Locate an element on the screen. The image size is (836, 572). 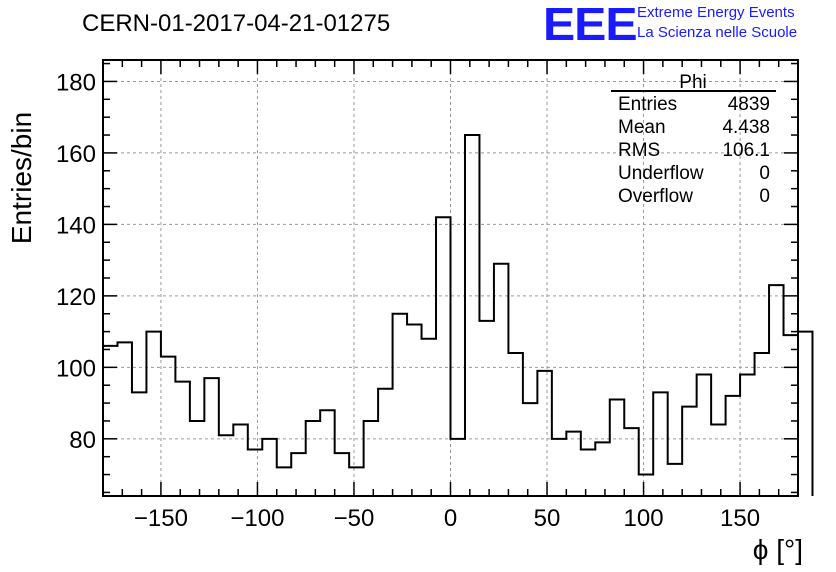
y-tick-labels: 80 100 120 140 160 180 is located at coordinates (76, 261).